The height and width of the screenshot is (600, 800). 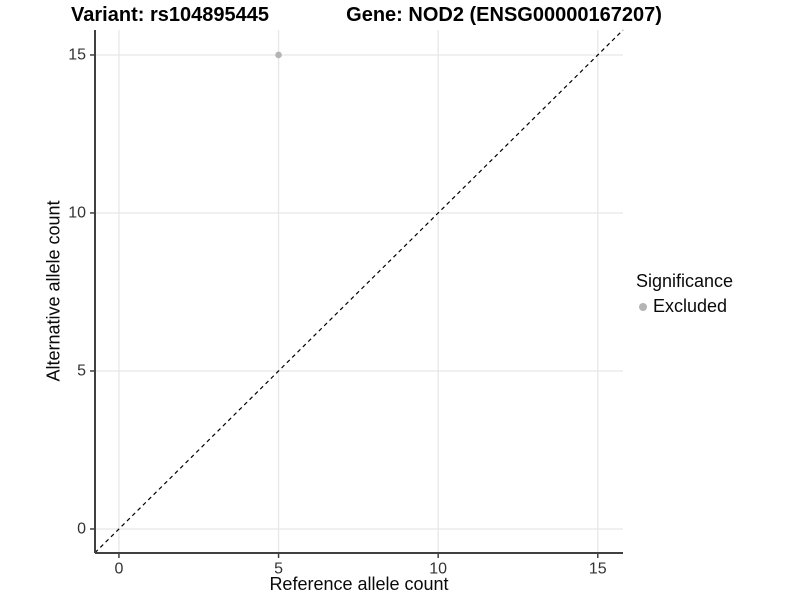 I want to click on y-tick-label: 5, so click(x=81, y=370).